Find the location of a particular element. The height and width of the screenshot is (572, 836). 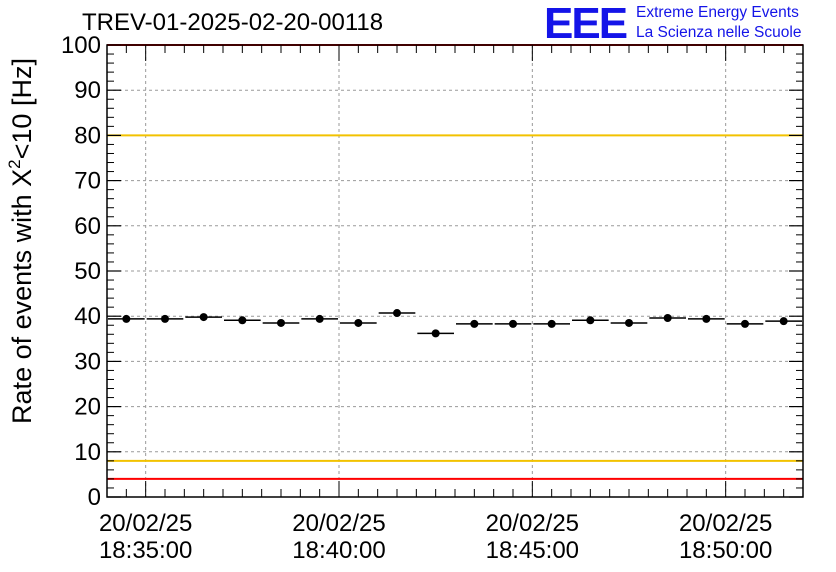

y-tick-label: 80 is located at coordinates (87, 135).